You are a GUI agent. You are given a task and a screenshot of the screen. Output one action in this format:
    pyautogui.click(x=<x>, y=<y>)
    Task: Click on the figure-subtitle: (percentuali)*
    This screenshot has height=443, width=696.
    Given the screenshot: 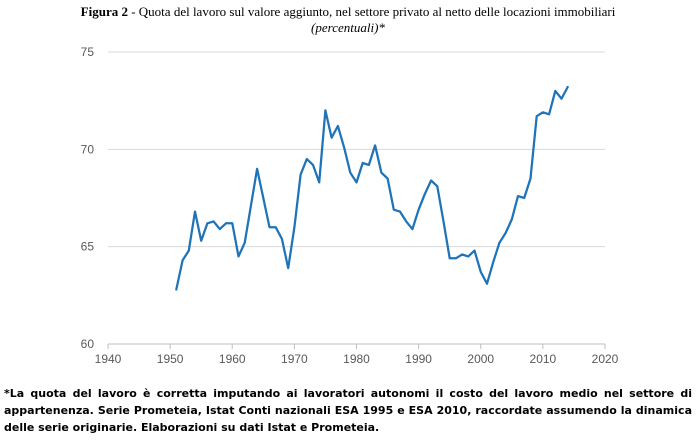 What is the action you would take?
    pyautogui.click(x=348, y=27)
    